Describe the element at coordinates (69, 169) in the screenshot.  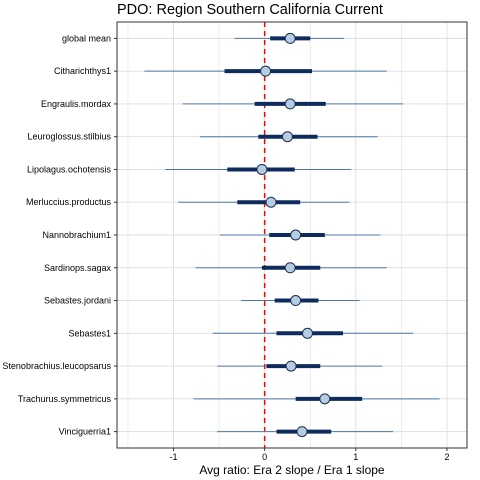
I see `y-tick-label: Lipolagus.ochotensis` at that location.